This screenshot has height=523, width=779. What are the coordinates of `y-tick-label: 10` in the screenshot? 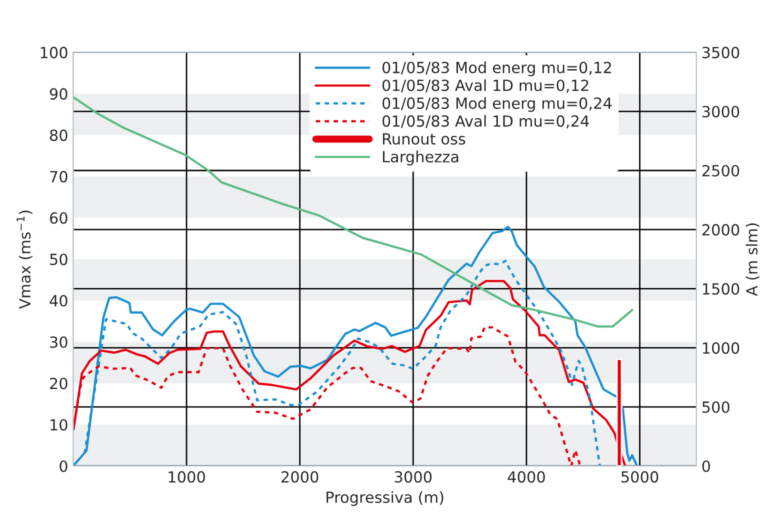 It's located at (59, 425).